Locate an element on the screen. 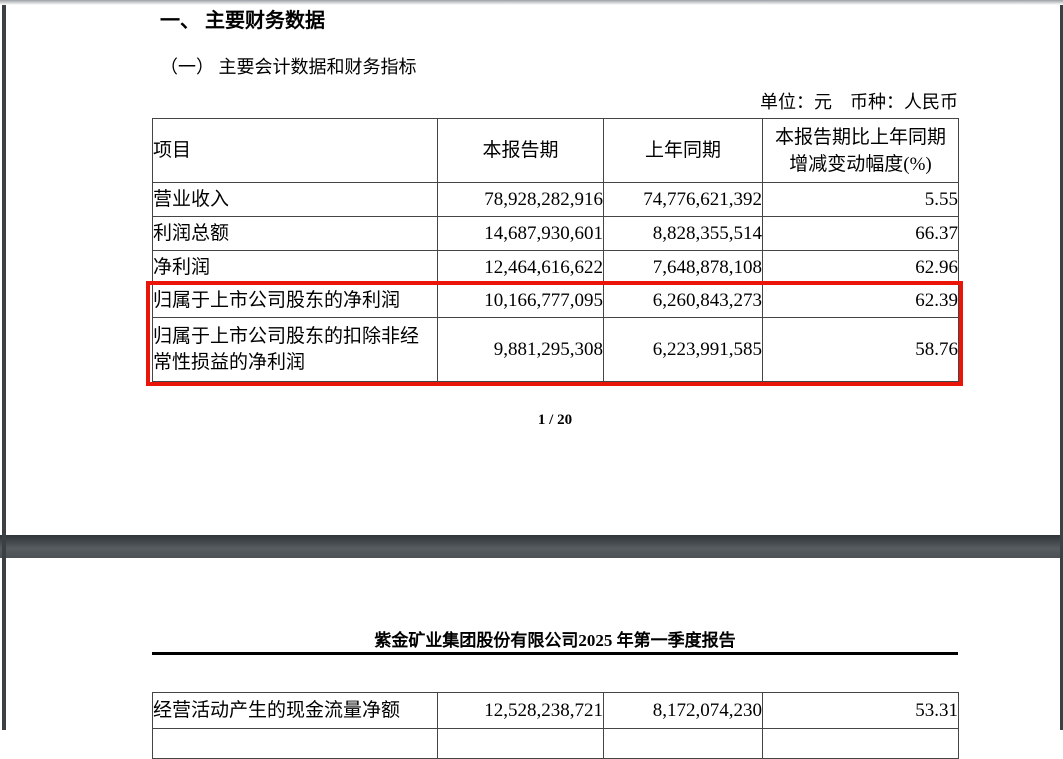  cell-prior-value: 8,172,074,230 is located at coordinates (683, 710).